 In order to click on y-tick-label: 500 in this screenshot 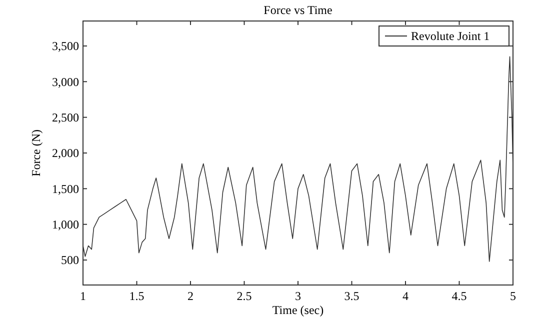, I will do `click(70, 260)`.